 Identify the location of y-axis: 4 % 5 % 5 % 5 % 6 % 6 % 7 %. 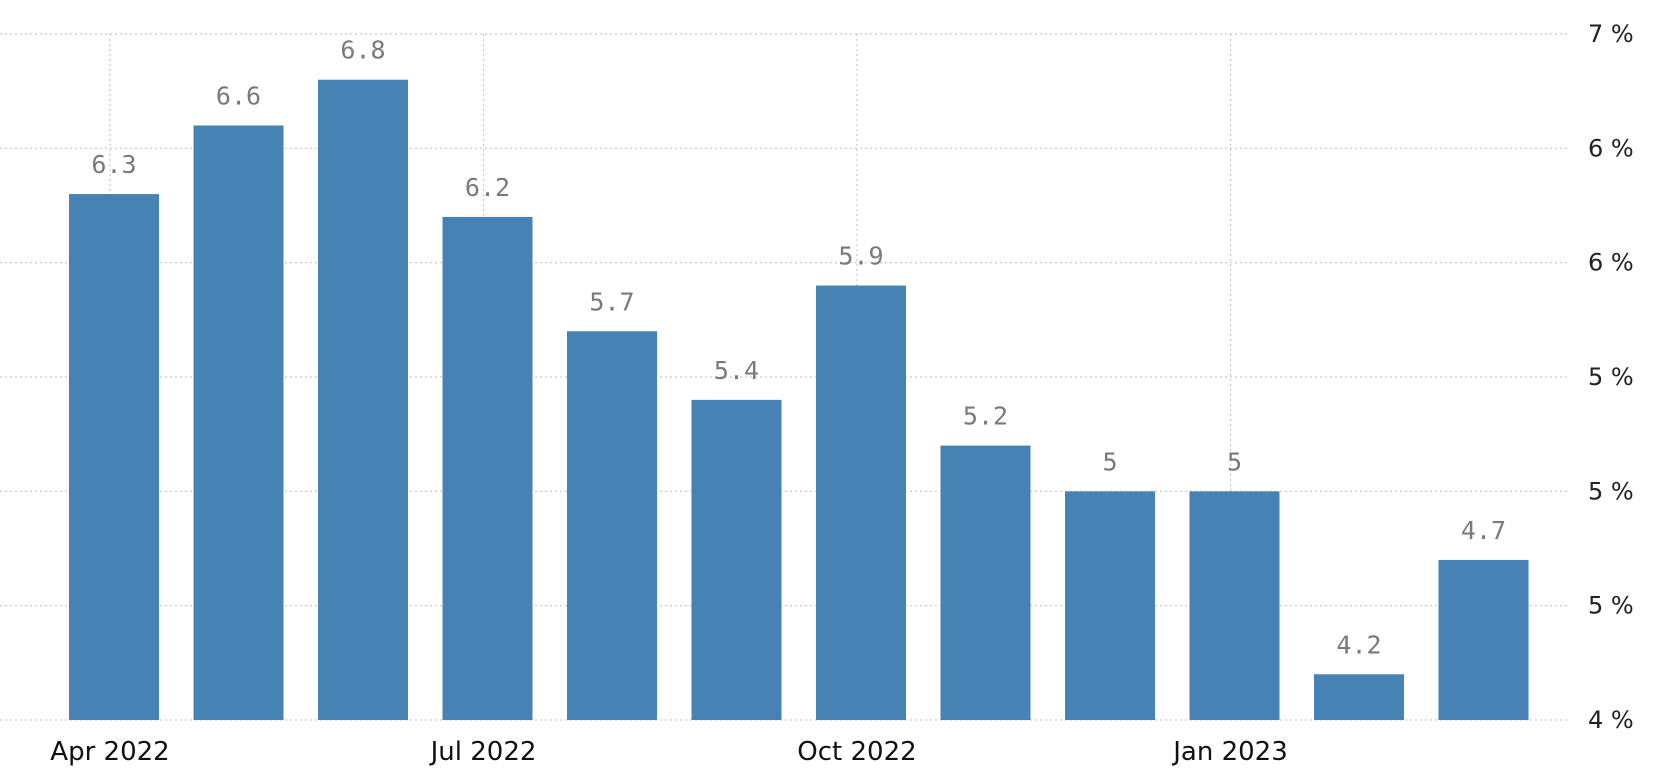
(1611, 377).